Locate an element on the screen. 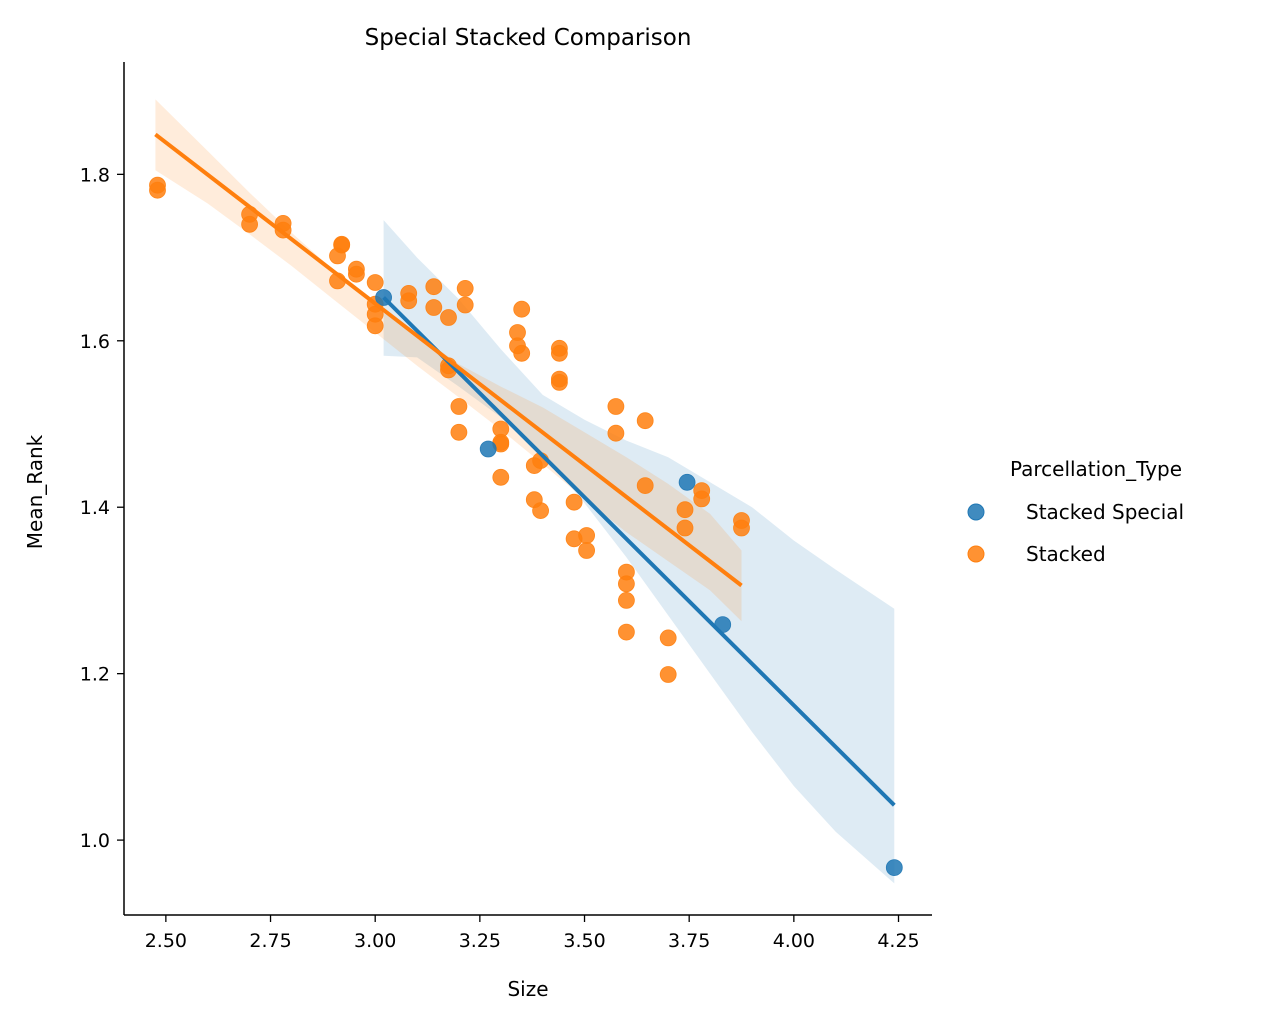 The image size is (1270, 1023). x-tick-label: 3.25 is located at coordinates (480, 941).